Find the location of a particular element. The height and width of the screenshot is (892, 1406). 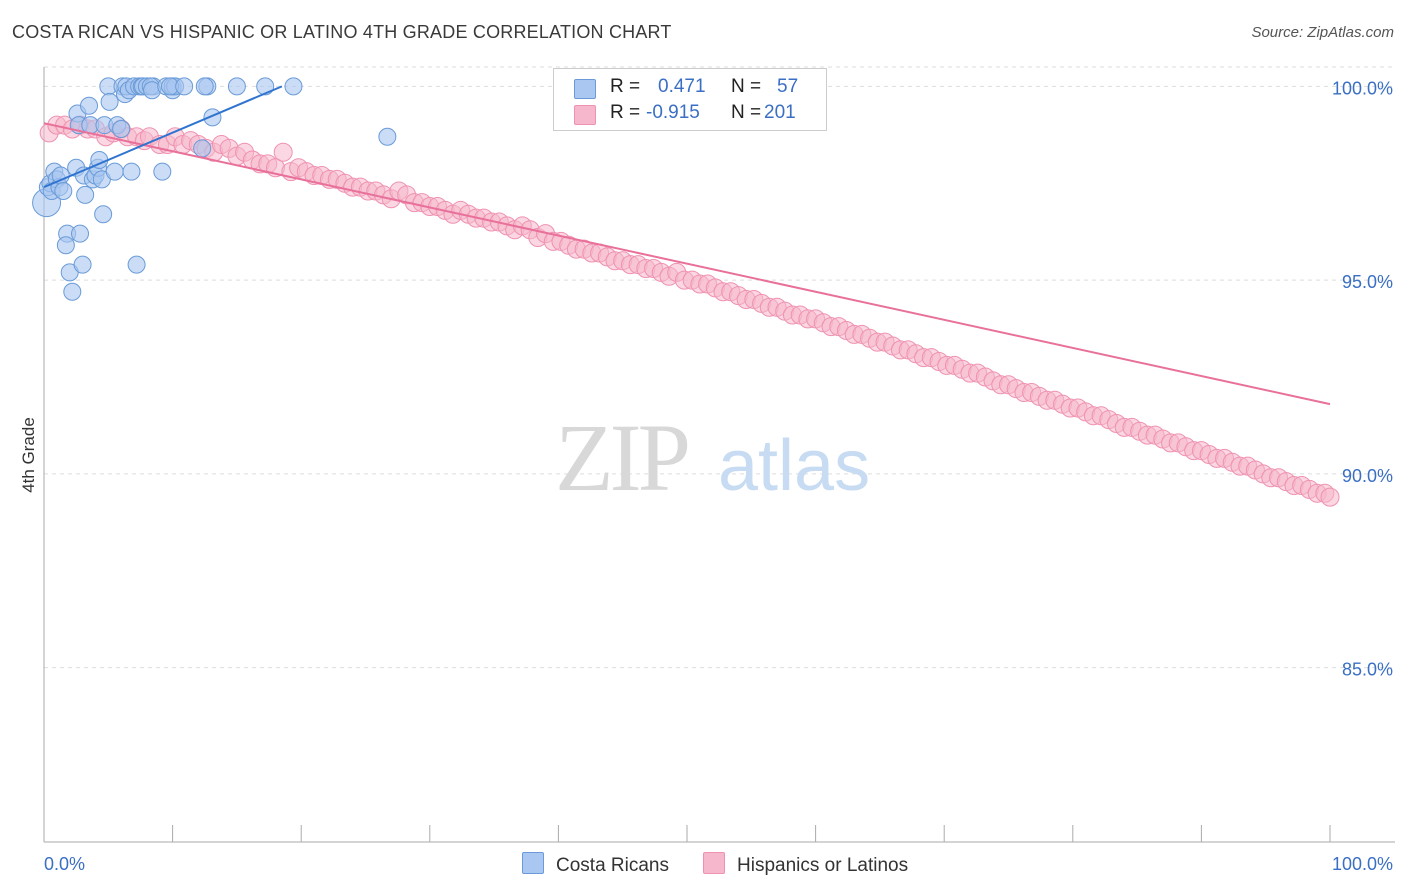

y-tick-label: 95.0% is located at coordinates (1367, 282).